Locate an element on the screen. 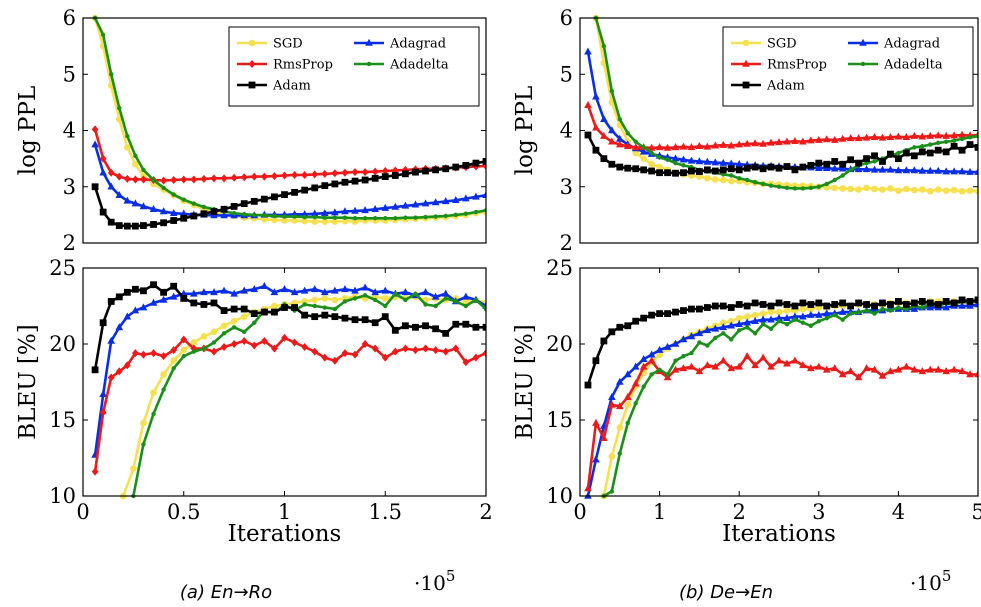  legend-label-sgd-en-ro-ppl: SGD is located at coordinates (288, 44).